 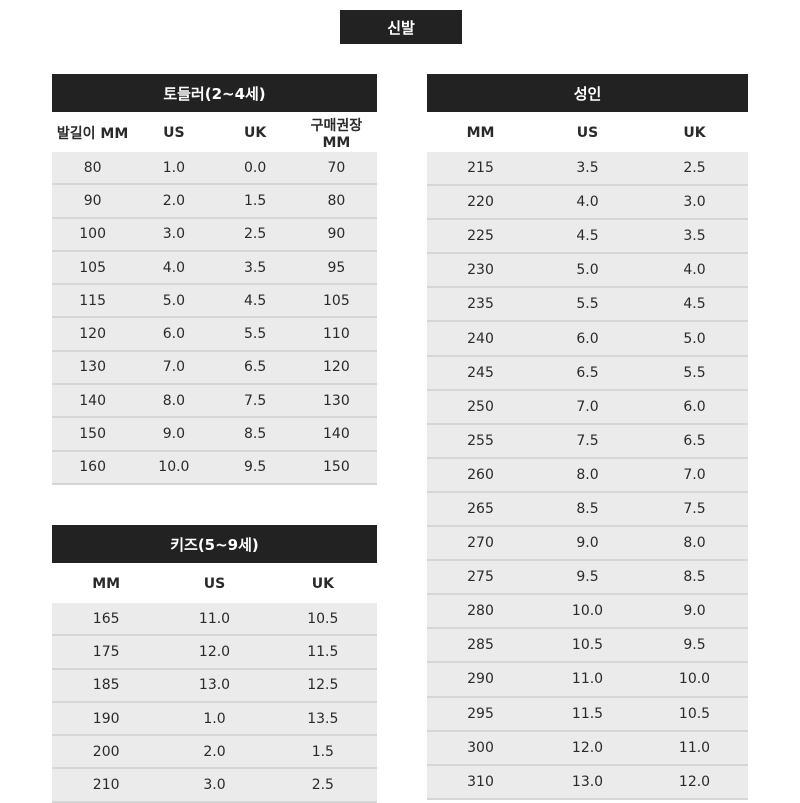 I want to click on table-row: 165 11.0 10.5, so click(x=214, y=620).